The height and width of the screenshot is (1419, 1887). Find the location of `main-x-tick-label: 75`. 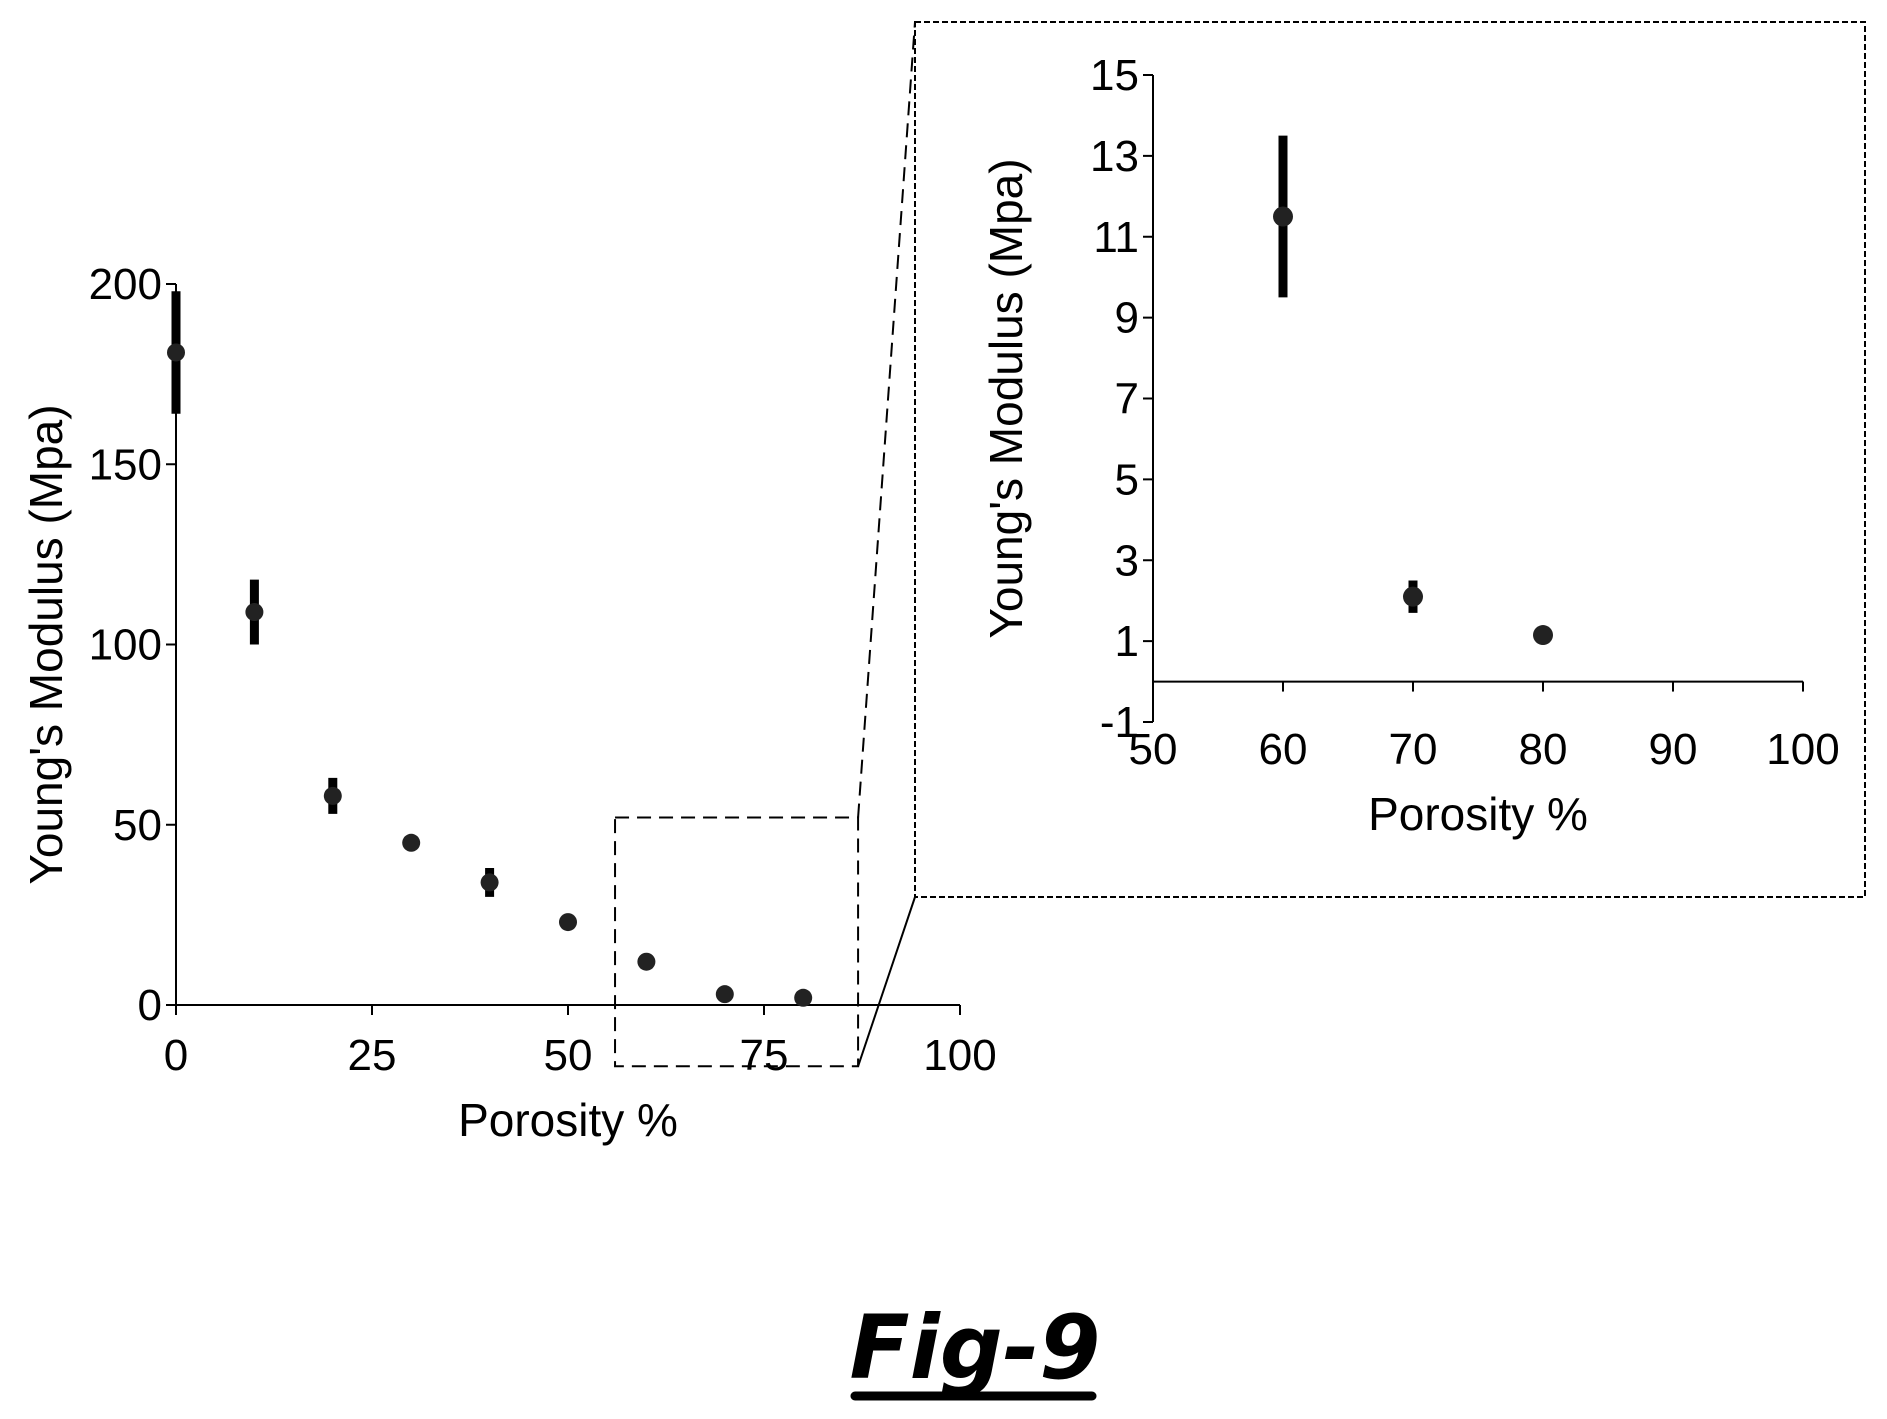

main-x-tick-label: 75 is located at coordinates (764, 1055).